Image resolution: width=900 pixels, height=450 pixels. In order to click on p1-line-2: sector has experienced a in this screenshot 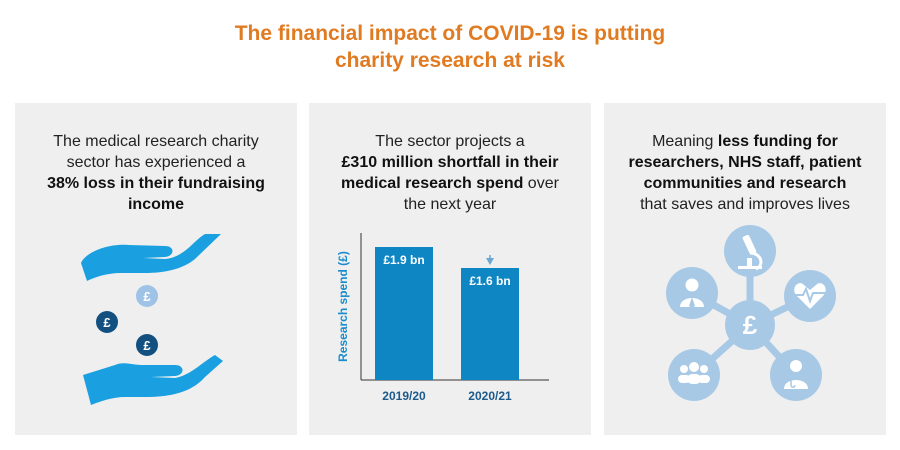, I will do `click(156, 162)`.